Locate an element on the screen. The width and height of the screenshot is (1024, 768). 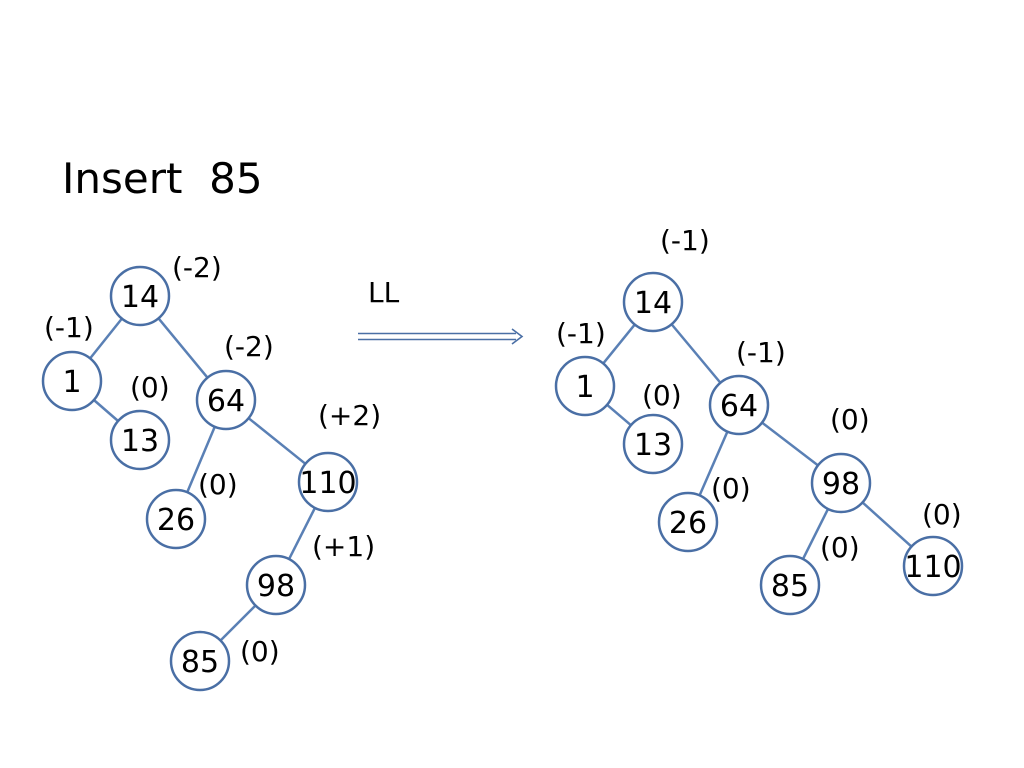
before-node-1: 1 (-1) is located at coordinates (72, 361).